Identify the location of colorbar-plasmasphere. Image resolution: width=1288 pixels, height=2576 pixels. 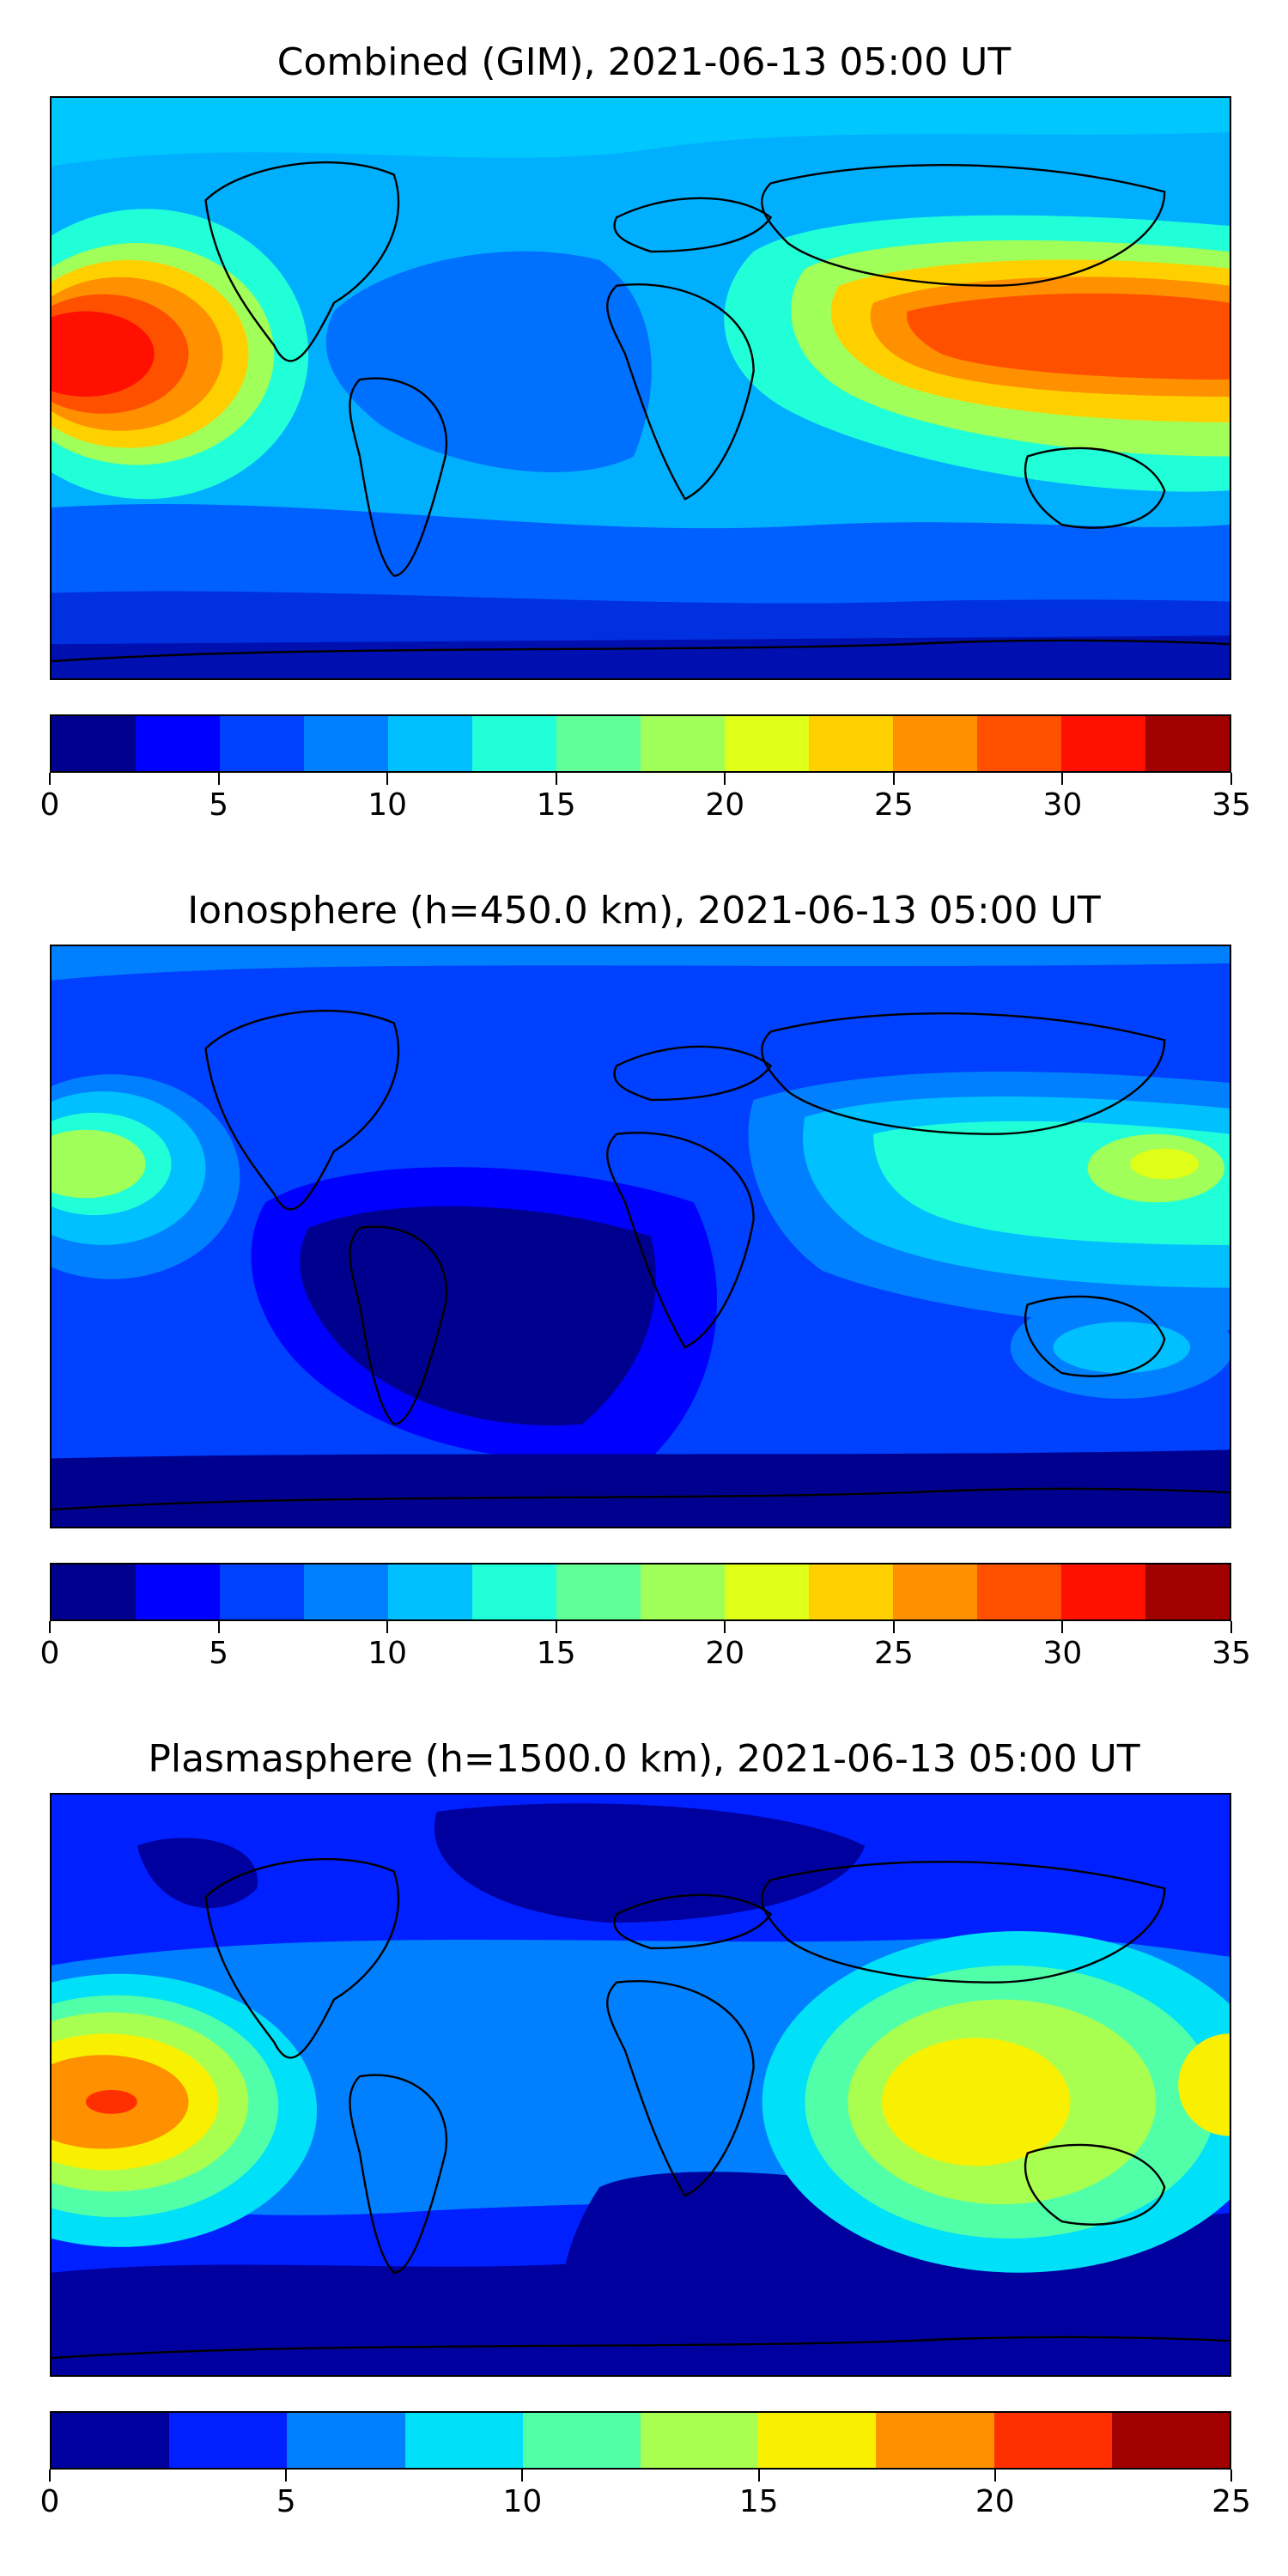
(640, 2441).